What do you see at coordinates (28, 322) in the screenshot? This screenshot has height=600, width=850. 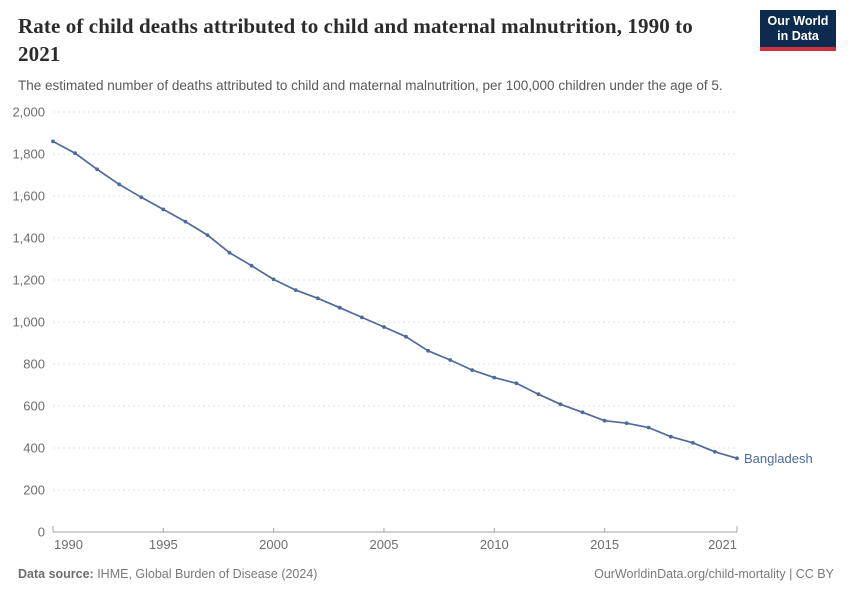 I see `y-tick-label: 1,000` at bounding box center [28, 322].